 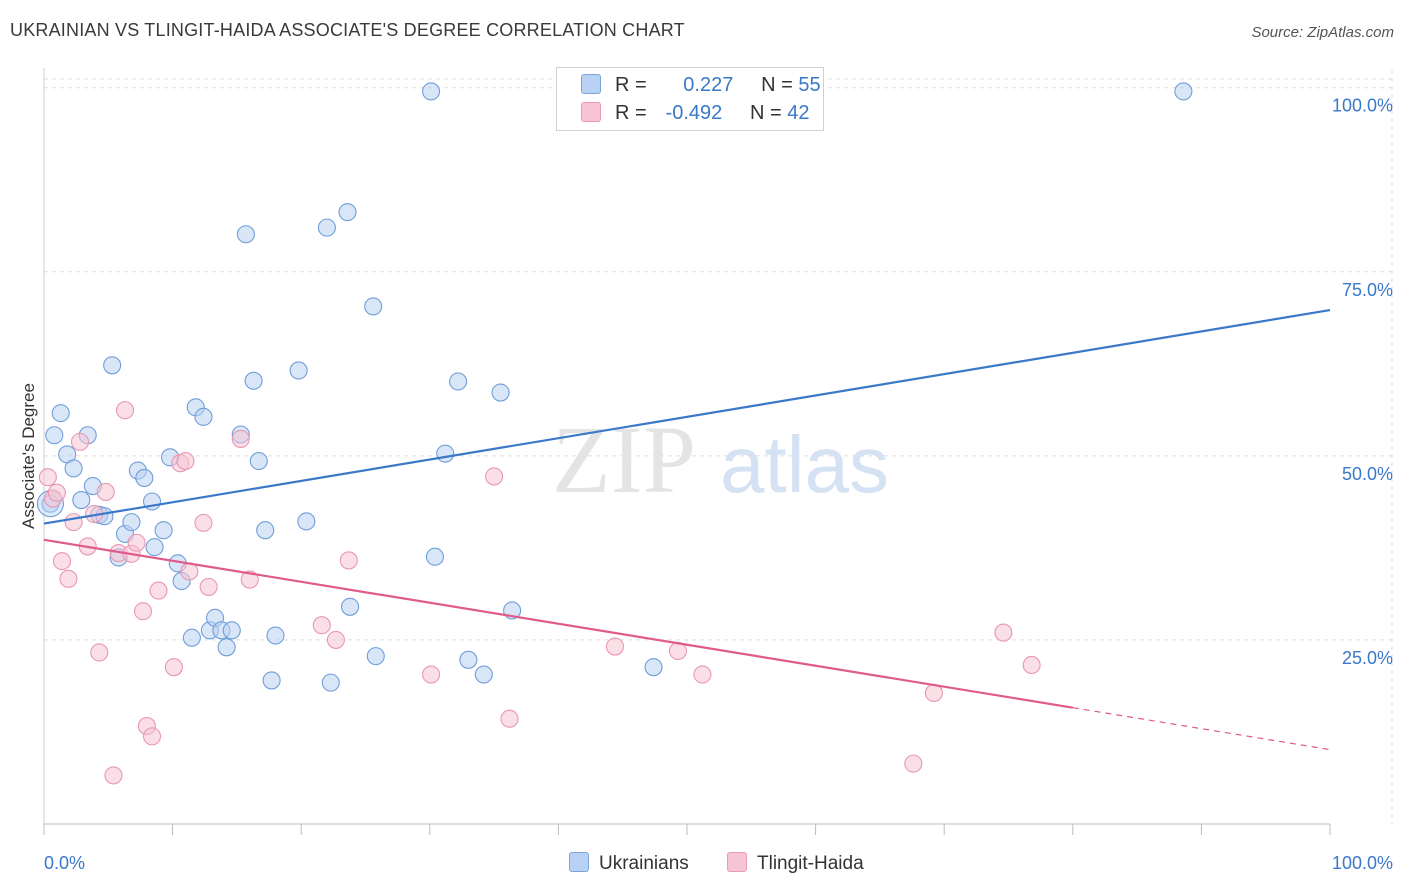 What do you see at coordinates (809, 85) in the screenshot?
I see `n-value: 55` at bounding box center [809, 85].